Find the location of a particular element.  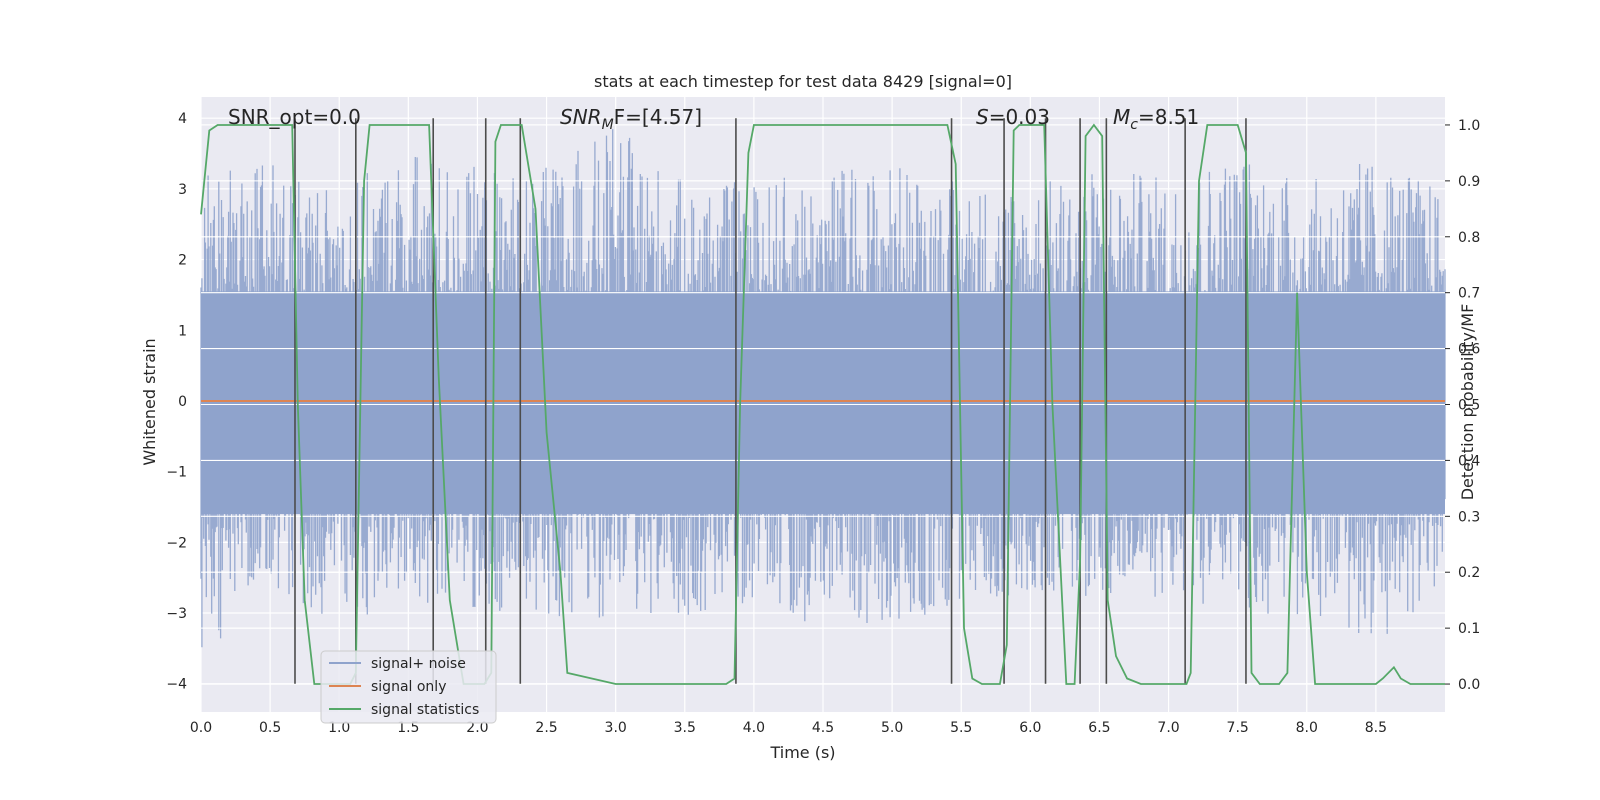

y-left-tick: 3 is located at coordinates (182, 190).